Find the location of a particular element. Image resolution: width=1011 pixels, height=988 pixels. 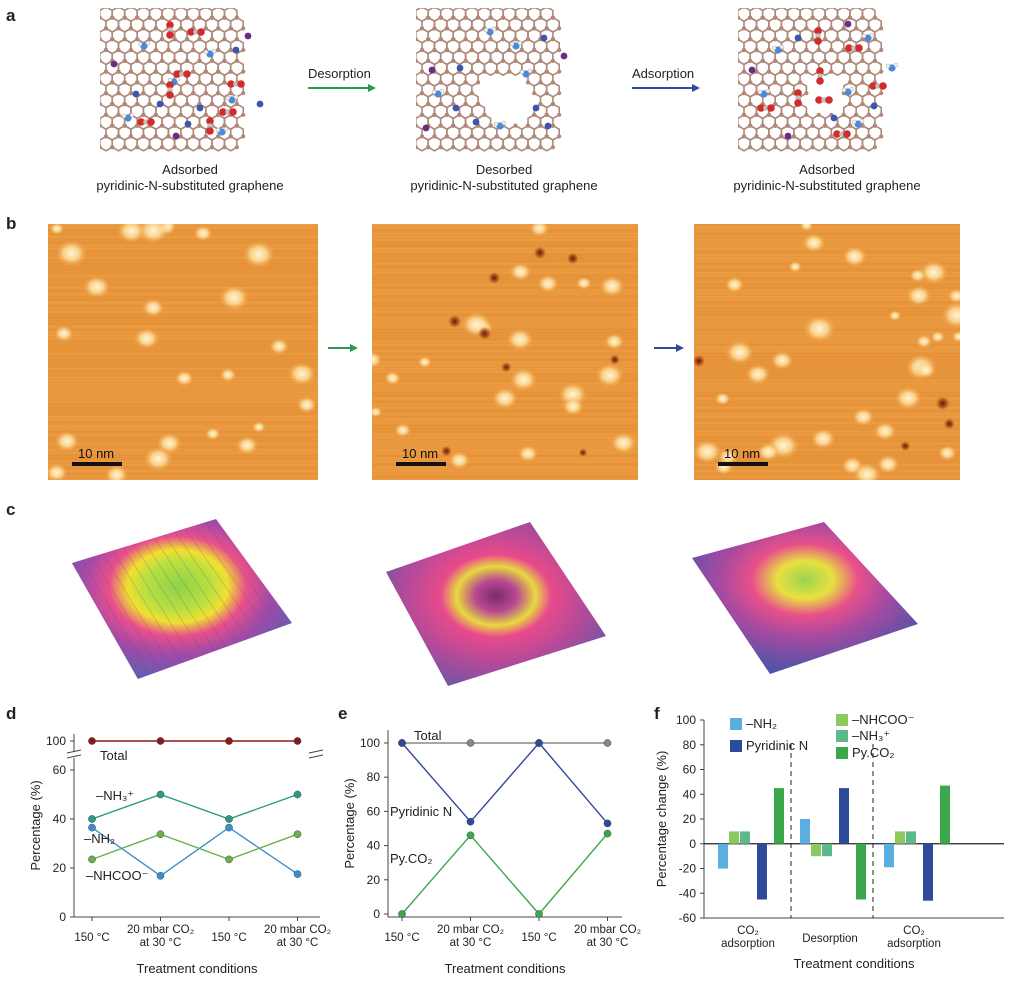

scale-bar is located at coordinates (743, 464).